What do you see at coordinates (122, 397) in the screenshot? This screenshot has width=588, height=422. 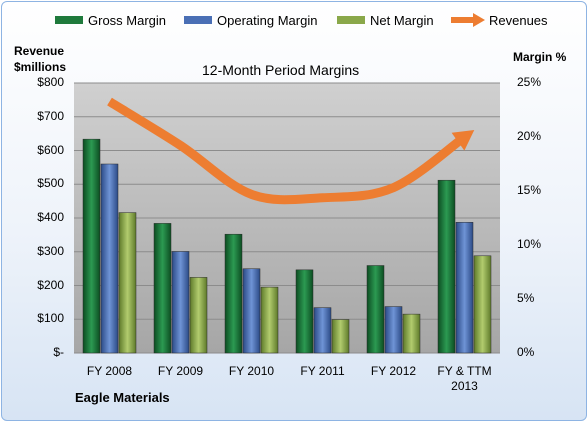 I see `company-label: Eagle Materials` at bounding box center [122, 397].